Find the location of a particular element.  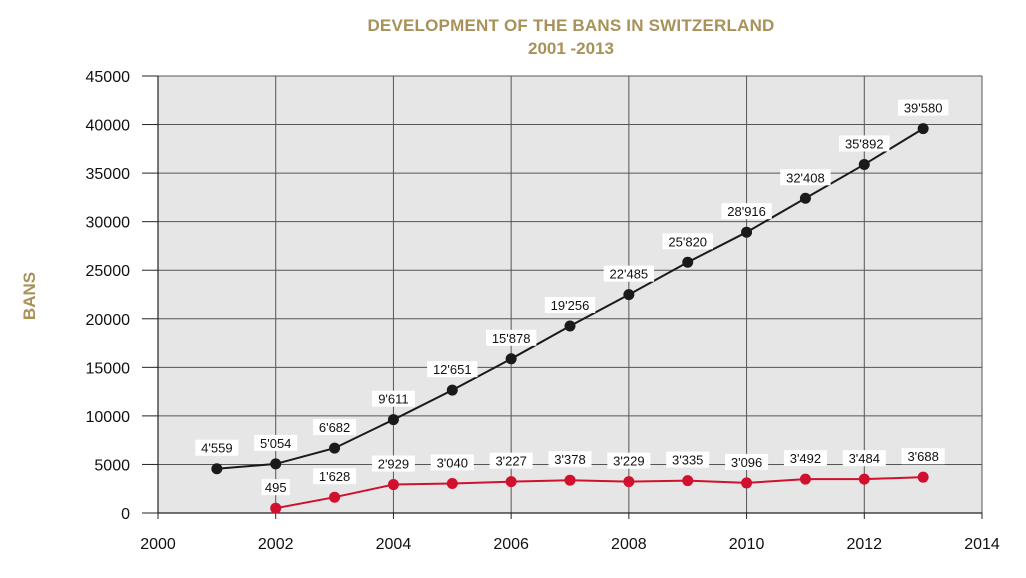

chart-title: DEVELOPMENT OF THE BANS IN SWITZERLAND is located at coordinates (571, 25).